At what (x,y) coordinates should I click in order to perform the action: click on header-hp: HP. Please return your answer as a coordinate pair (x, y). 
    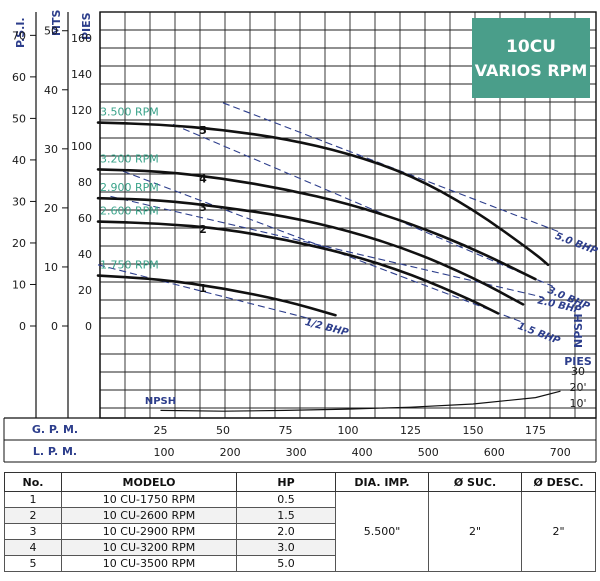
    Looking at the image, I should click on (286, 482).